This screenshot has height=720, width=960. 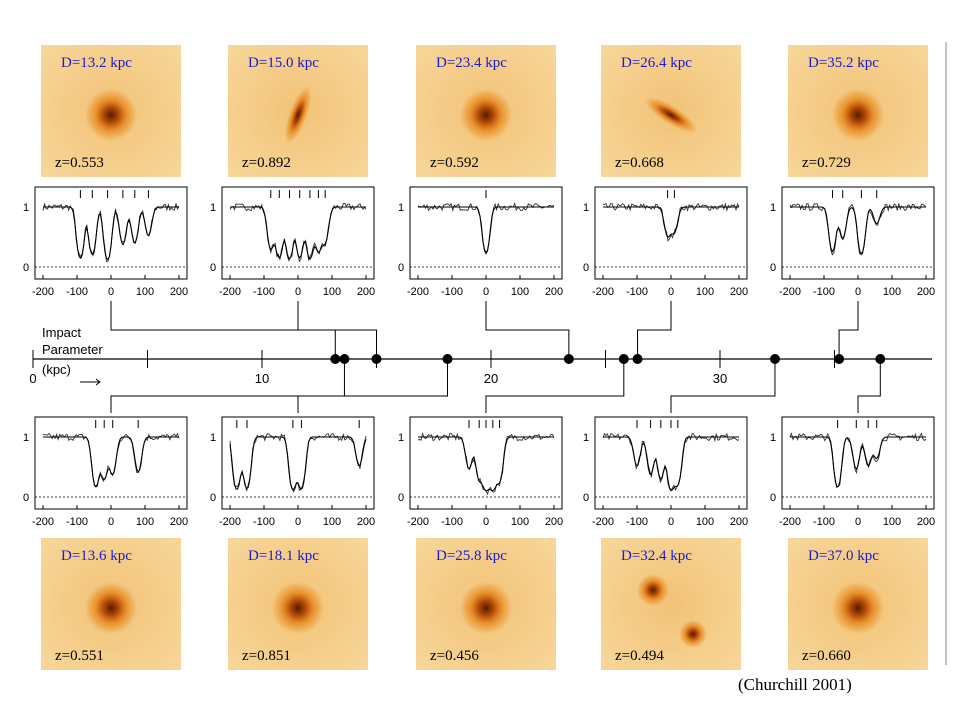 I want to click on distance-label: D=26.4 kpc, so click(x=656, y=63).